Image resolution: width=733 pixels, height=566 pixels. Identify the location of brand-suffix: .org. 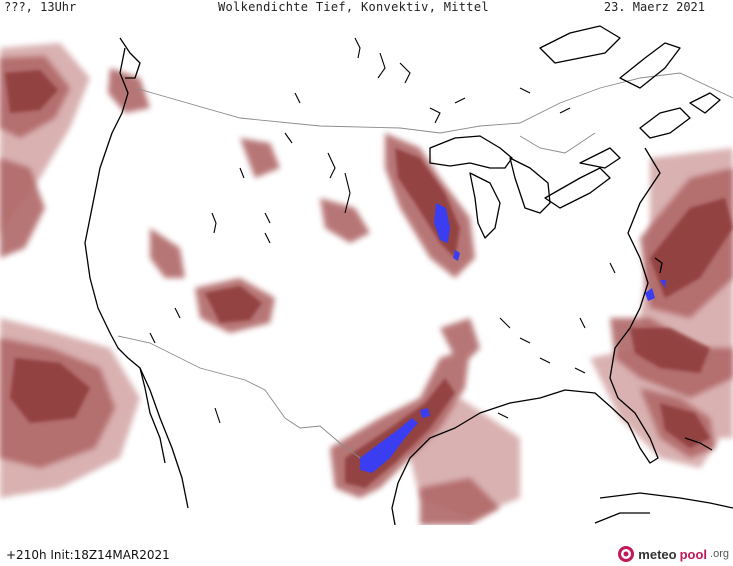
(719, 554).